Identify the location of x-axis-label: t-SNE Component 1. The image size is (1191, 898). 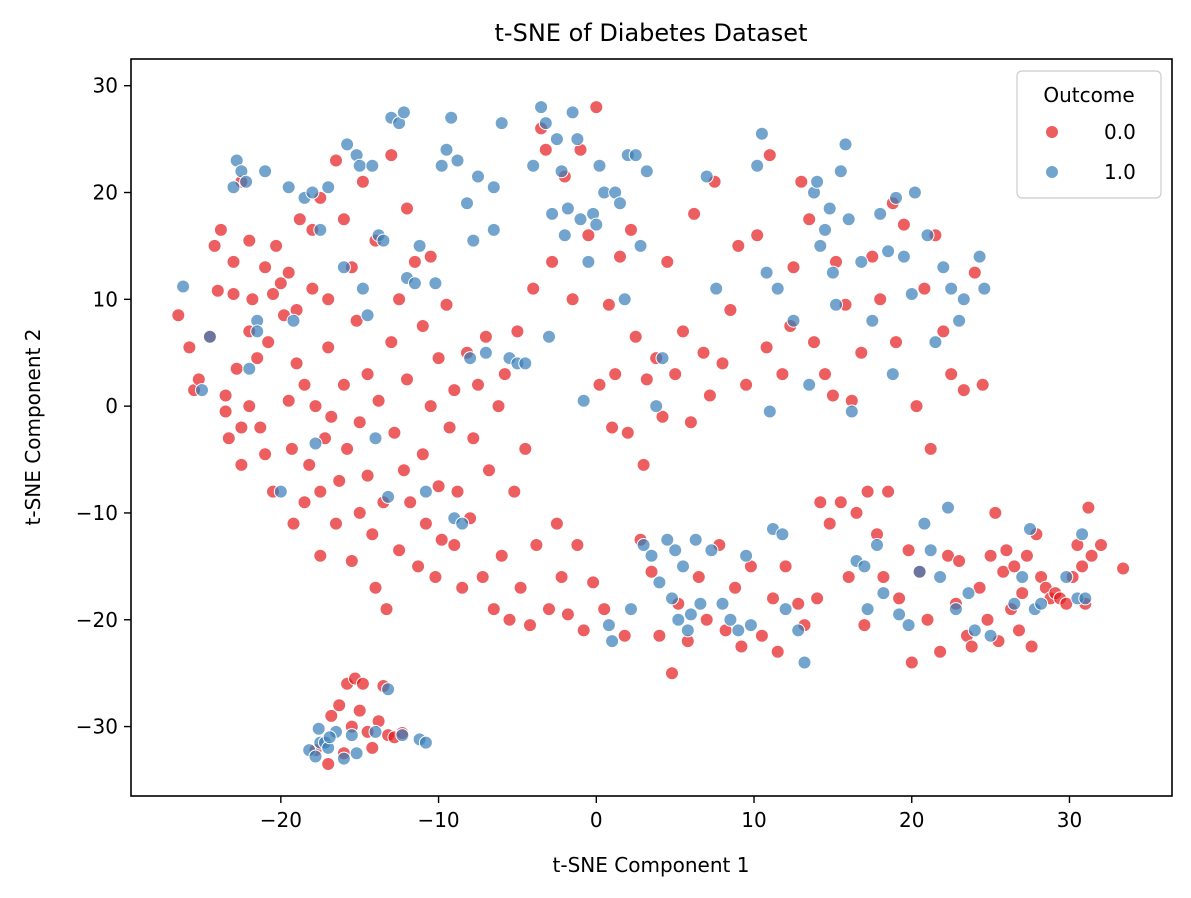
(651, 865).